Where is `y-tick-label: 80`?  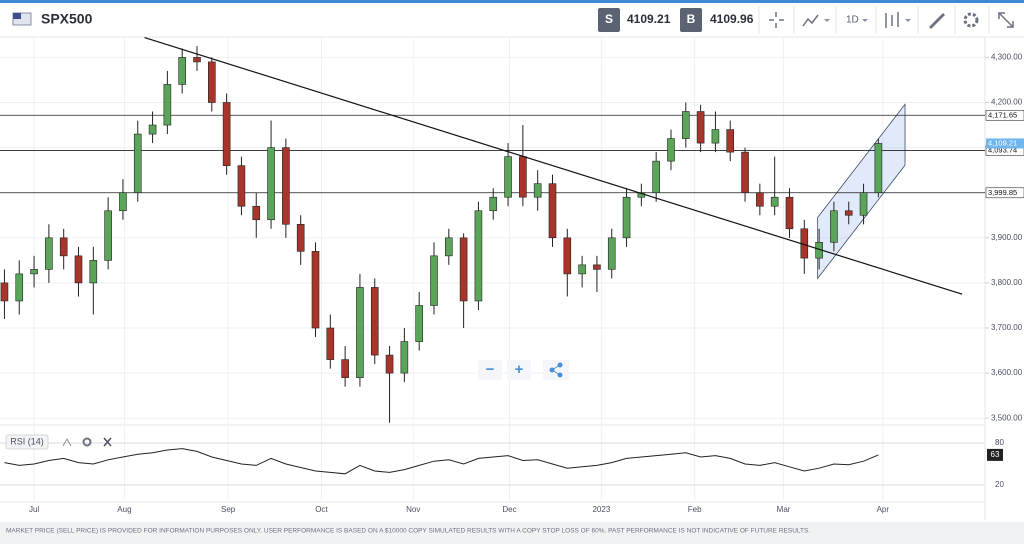
y-tick-label: 80 is located at coordinates (999, 442).